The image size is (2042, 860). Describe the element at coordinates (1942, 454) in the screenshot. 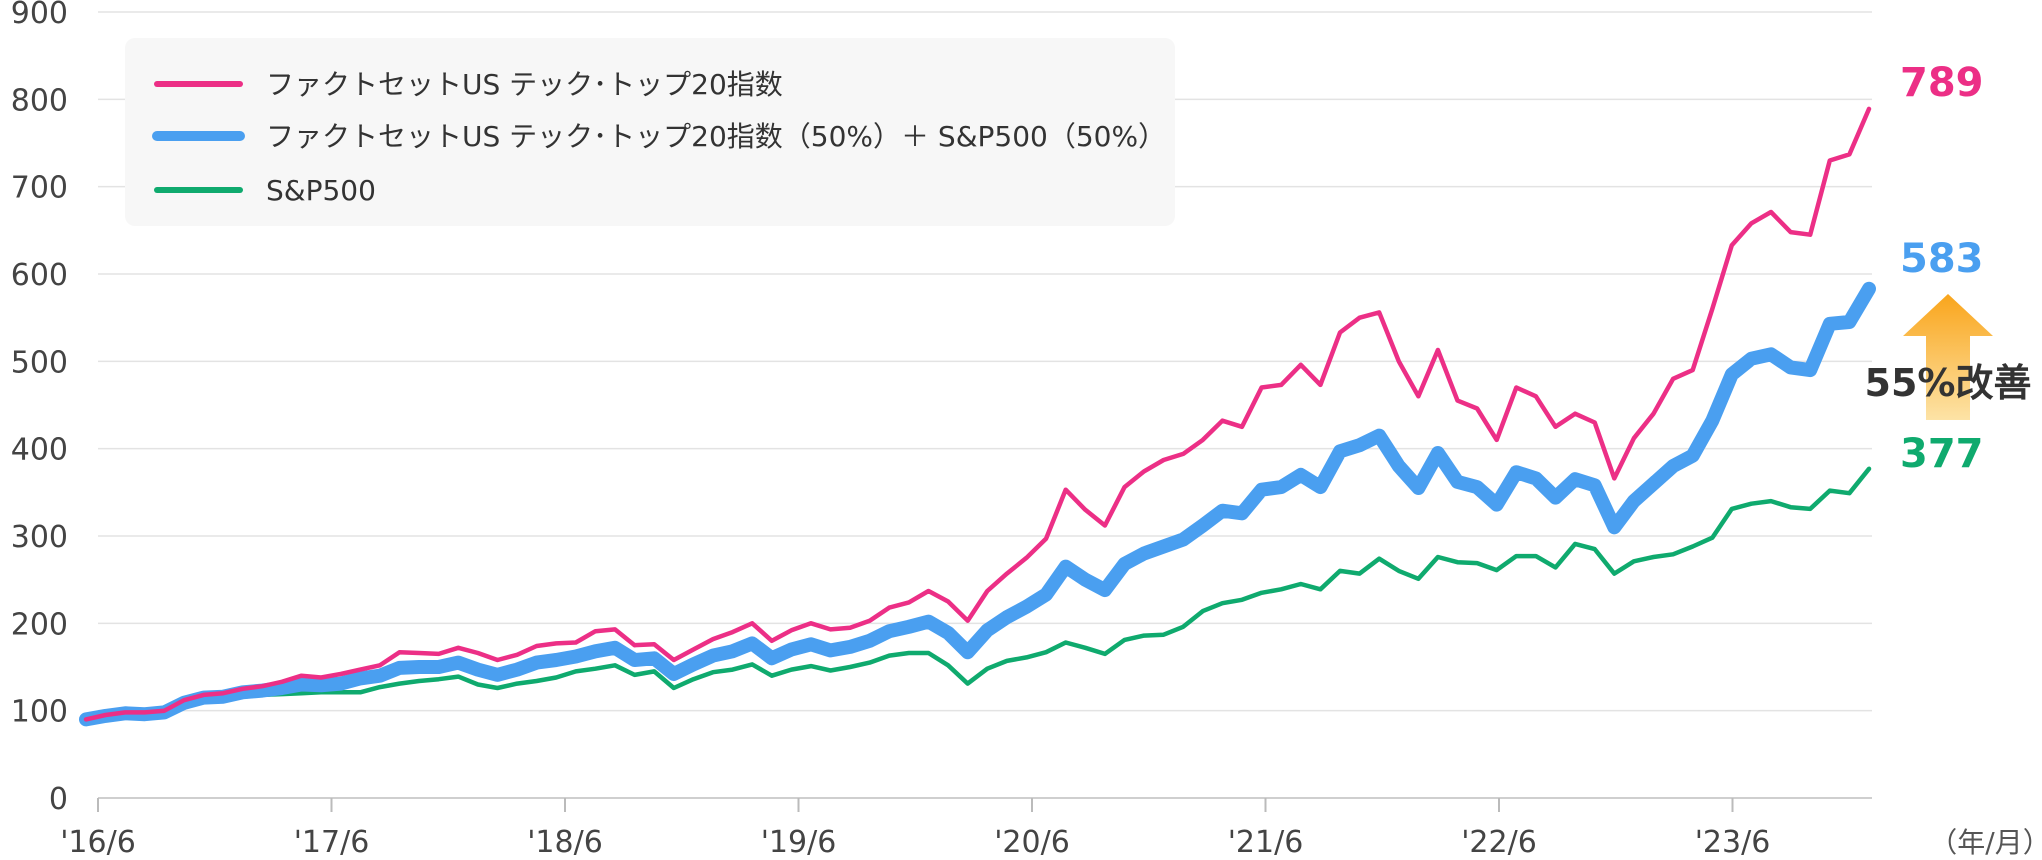

I see `end-label-sp500: 377` at that location.